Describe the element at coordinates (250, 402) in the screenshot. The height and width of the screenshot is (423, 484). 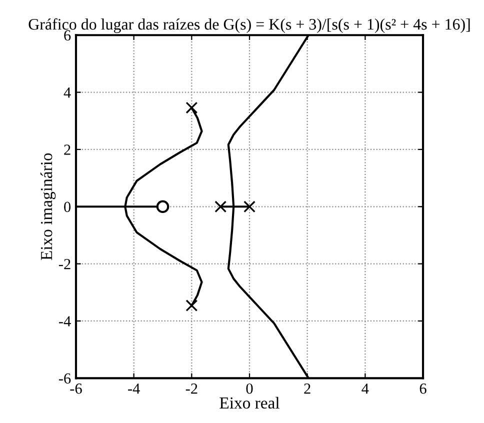
I see `x-axis-title: Eixo real` at that location.